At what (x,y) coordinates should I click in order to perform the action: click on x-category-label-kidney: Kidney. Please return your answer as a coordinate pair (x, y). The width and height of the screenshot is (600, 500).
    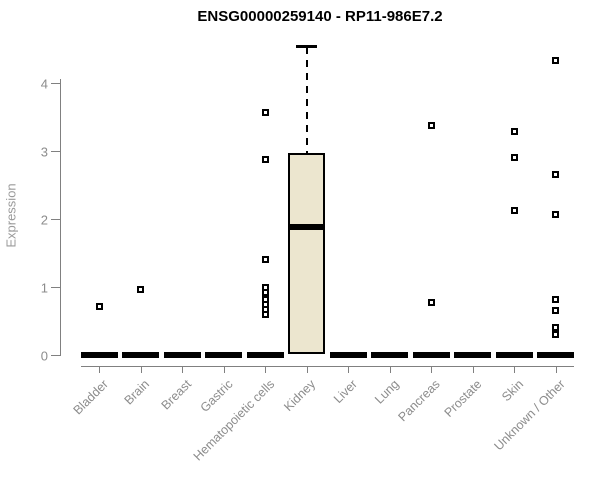
    Looking at the image, I should click on (300, 395).